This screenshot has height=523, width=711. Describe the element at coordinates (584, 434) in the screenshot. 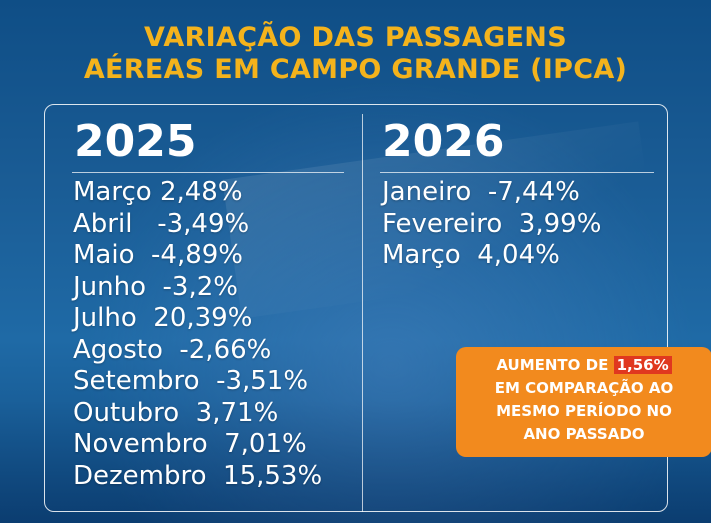

I see `callout-line-4: ANO PASSADO` at that location.